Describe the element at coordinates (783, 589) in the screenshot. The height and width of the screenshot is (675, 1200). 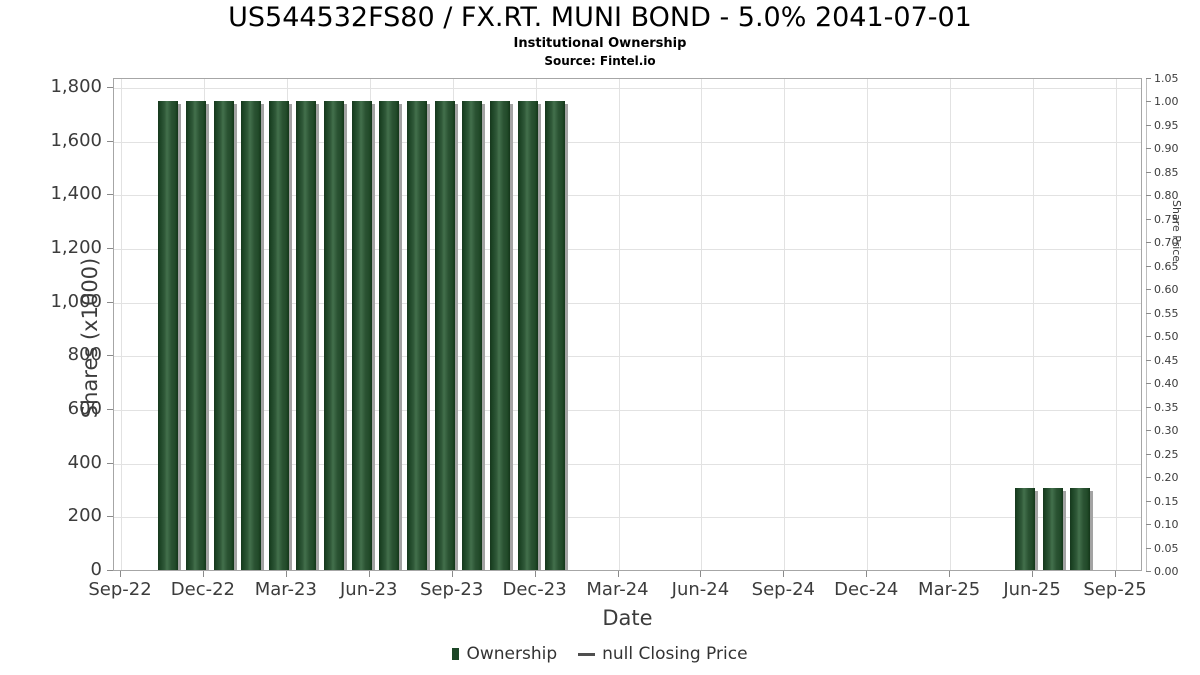
I see `x-tick-label: Sep-24` at that location.